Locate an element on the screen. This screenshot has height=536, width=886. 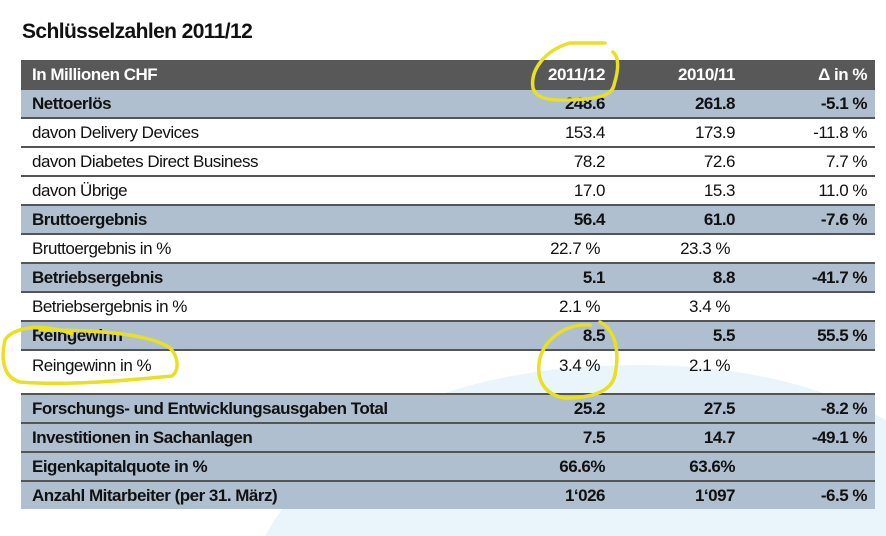
table-row: Betriebsergebnis 5.1 8.8 -41.7 % is located at coordinates (448, 278).